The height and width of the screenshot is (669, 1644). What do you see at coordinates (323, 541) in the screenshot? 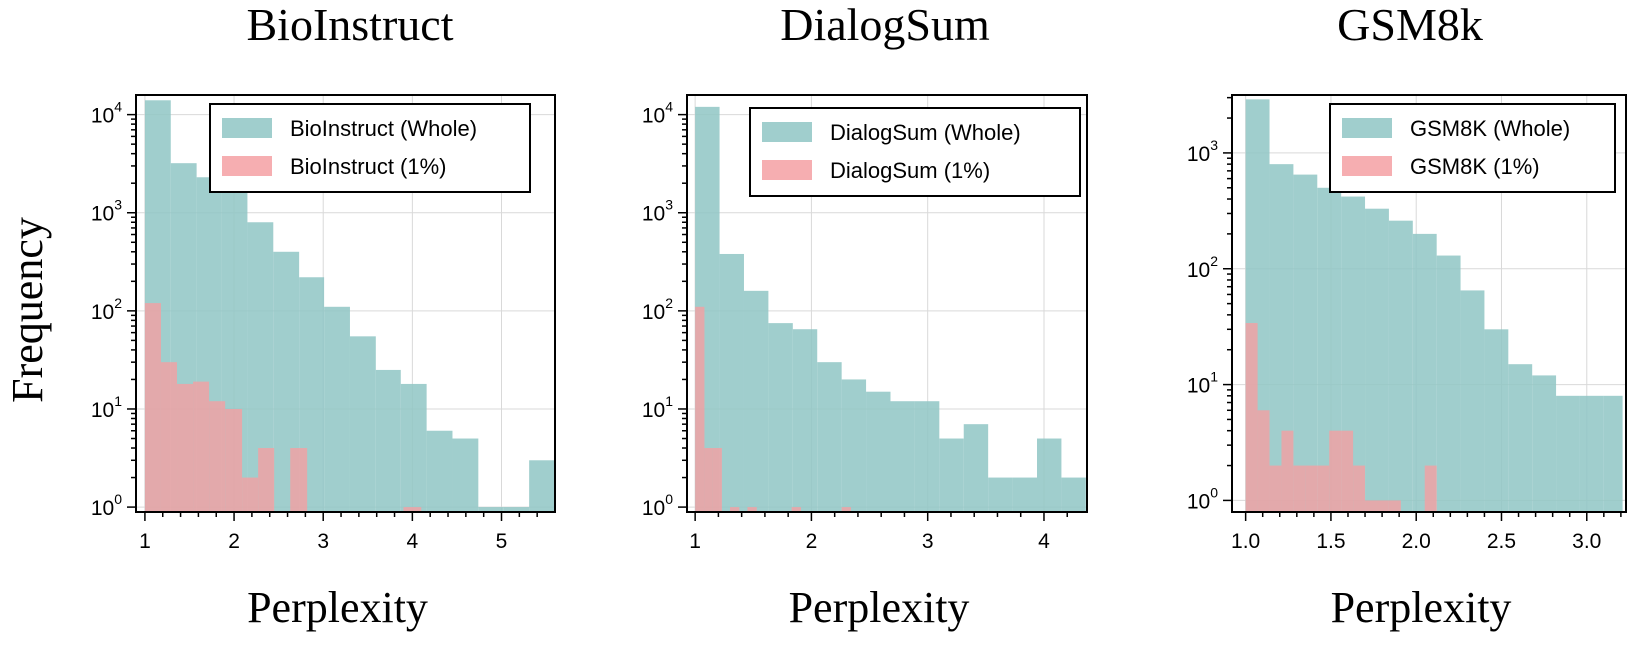
I see `x-tick-label: 3` at bounding box center [323, 541].